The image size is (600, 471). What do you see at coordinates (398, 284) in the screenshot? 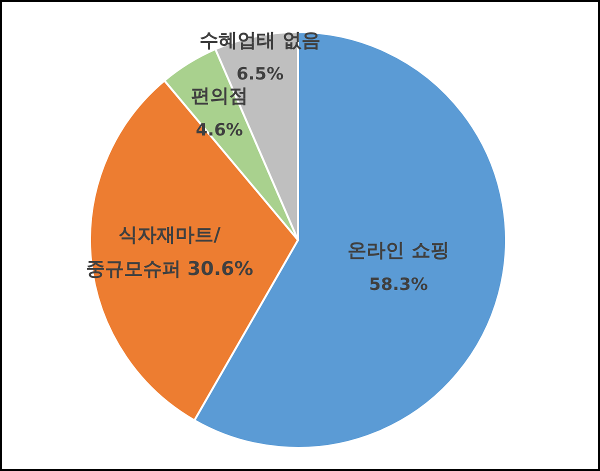
I see `data-label: 58.3%` at bounding box center [398, 284].